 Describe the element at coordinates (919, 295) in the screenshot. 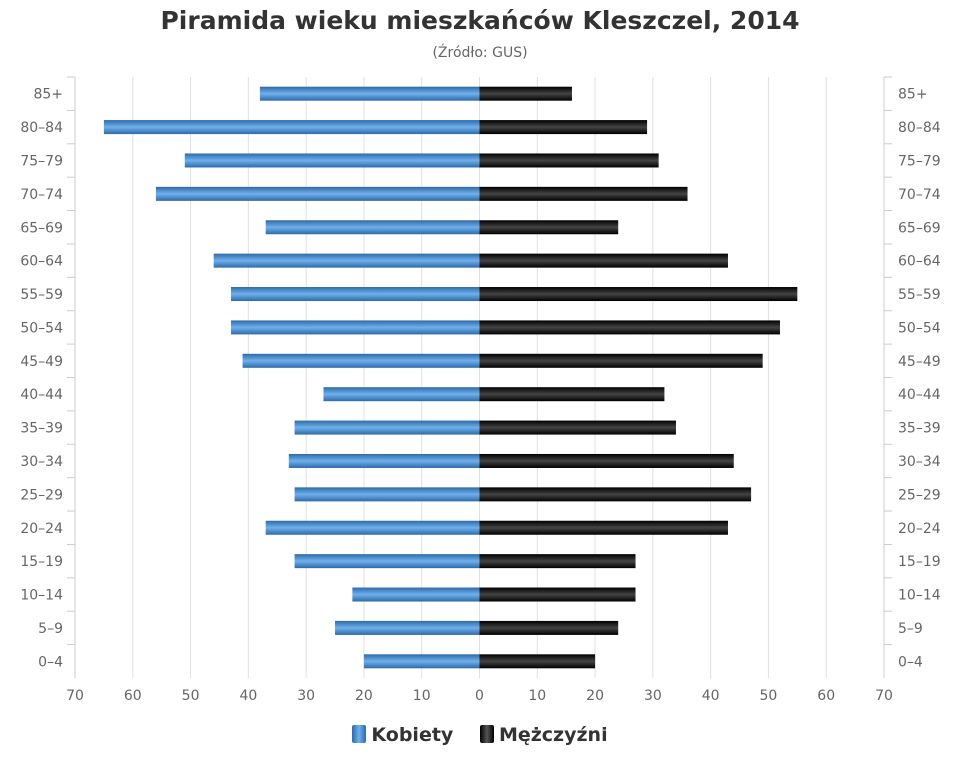

I see `y-tick-label-right: 55–59` at that location.